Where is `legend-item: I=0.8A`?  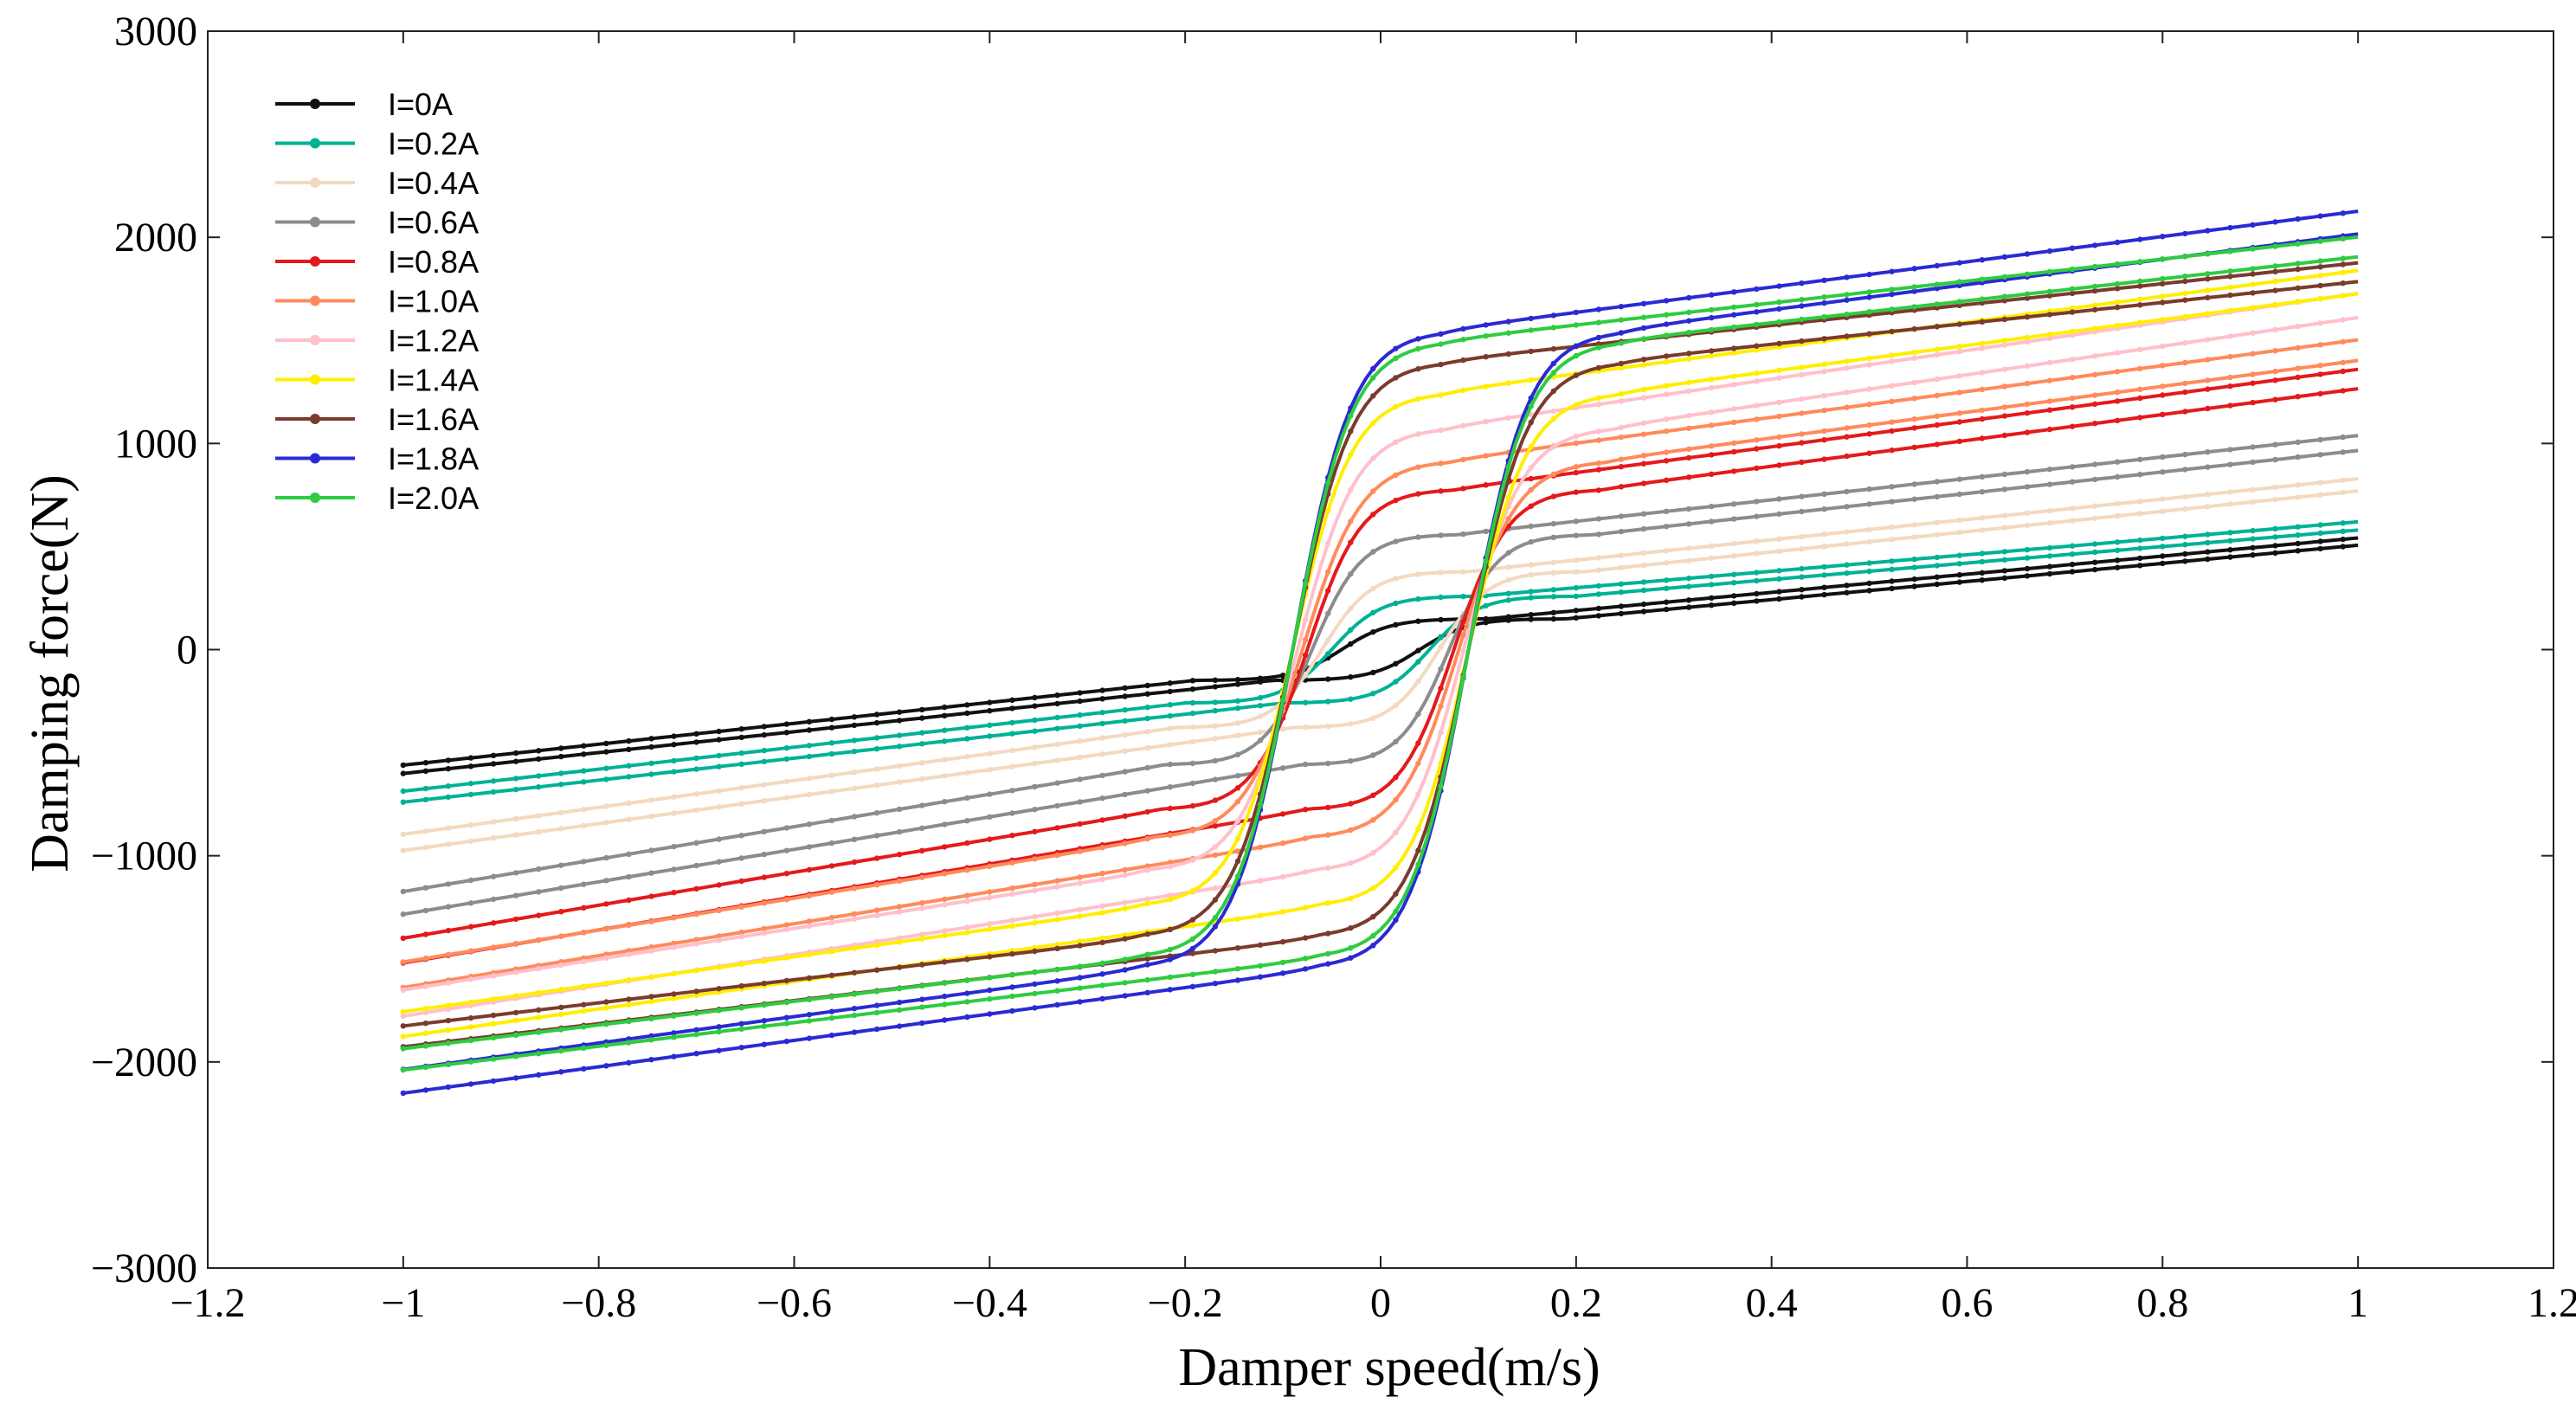 legend-item: I=0.8A is located at coordinates (377, 262).